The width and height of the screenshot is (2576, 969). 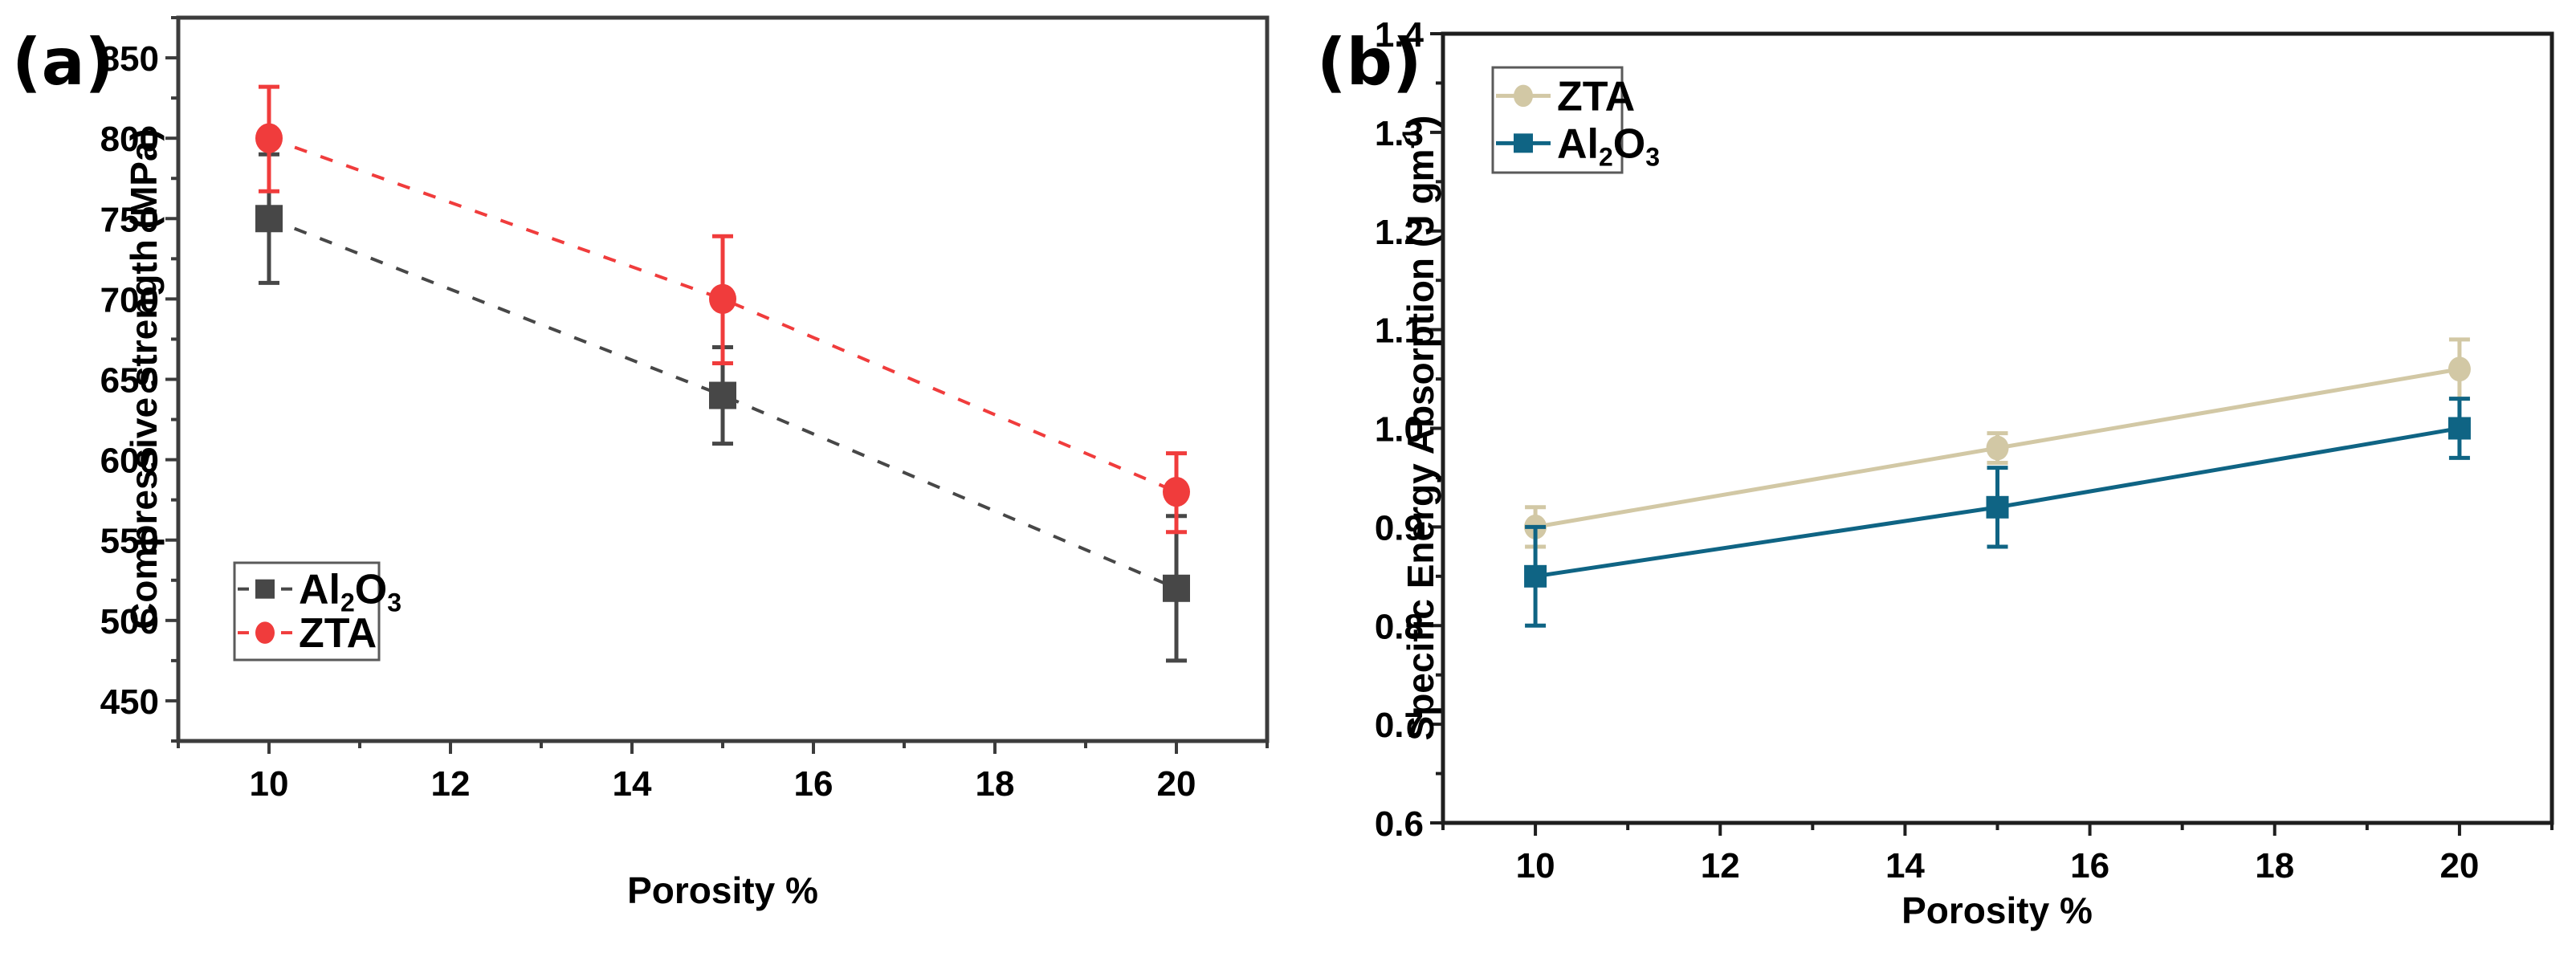 I want to click on y-axis-title-b-superscript: -1, so click(x=1411, y=138).